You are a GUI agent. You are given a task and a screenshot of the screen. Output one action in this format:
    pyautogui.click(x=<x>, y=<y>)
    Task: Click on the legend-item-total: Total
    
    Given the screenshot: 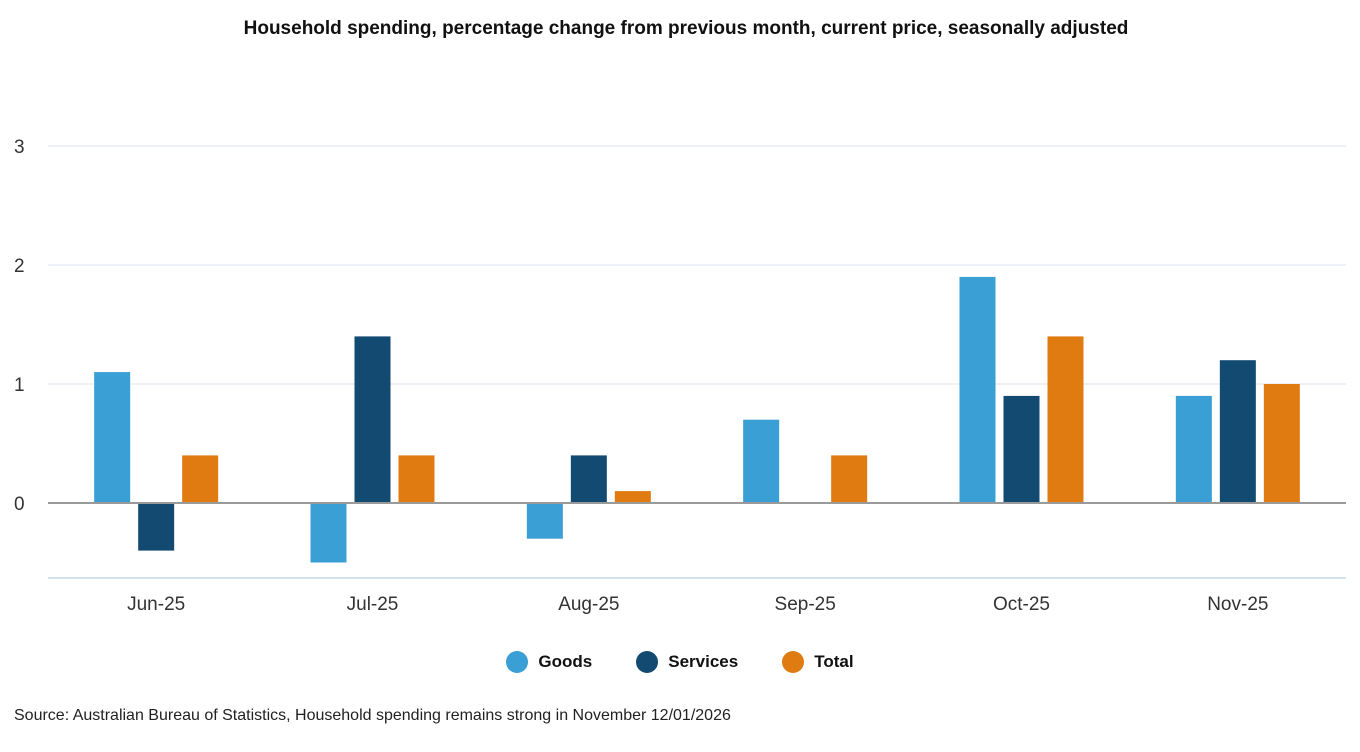 What is the action you would take?
    pyautogui.click(x=818, y=662)
    